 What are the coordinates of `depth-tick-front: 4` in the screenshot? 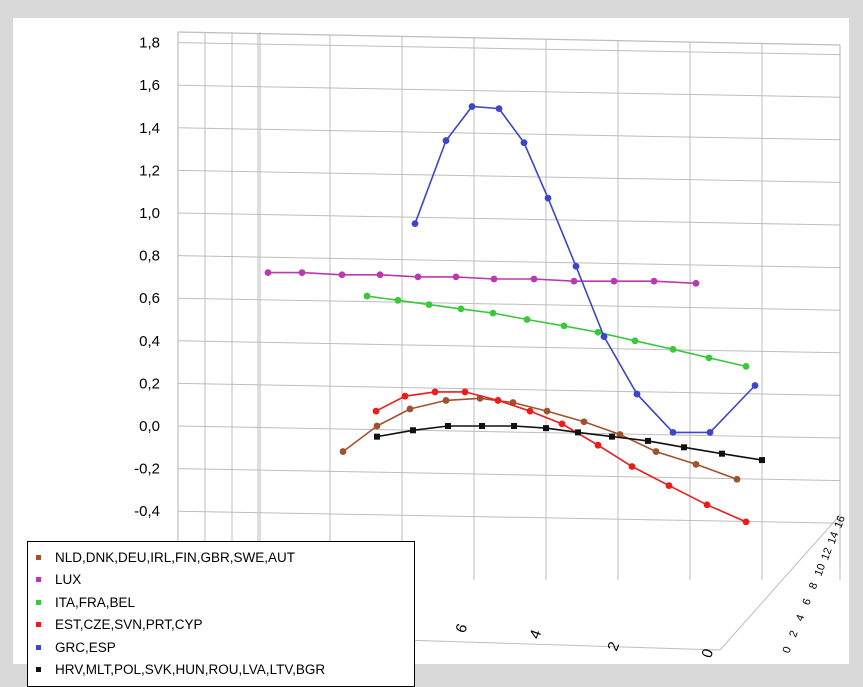 It's located at (535, 635).